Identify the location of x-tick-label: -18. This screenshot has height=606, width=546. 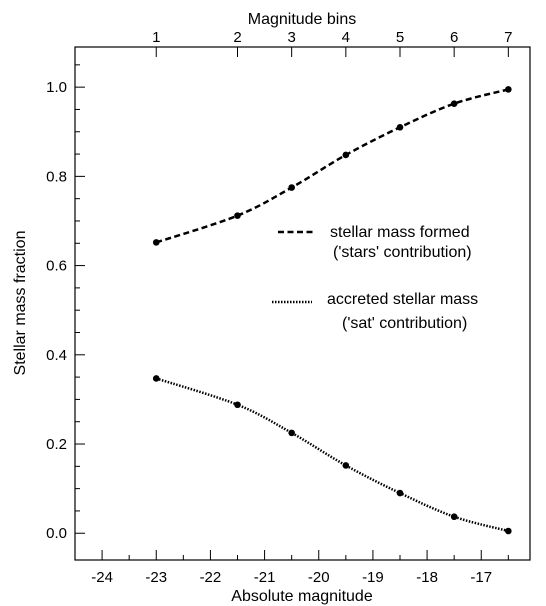
(427, 577).